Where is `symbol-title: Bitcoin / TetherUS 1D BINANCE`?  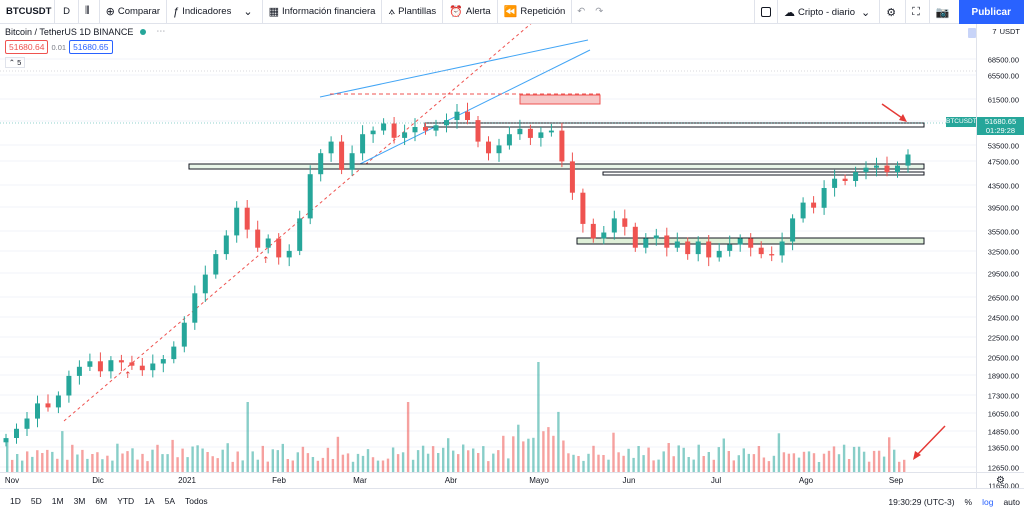
symbol-title: Bitcoin / TetherUS 1D BINANCE is located at coordinates (69, 31).